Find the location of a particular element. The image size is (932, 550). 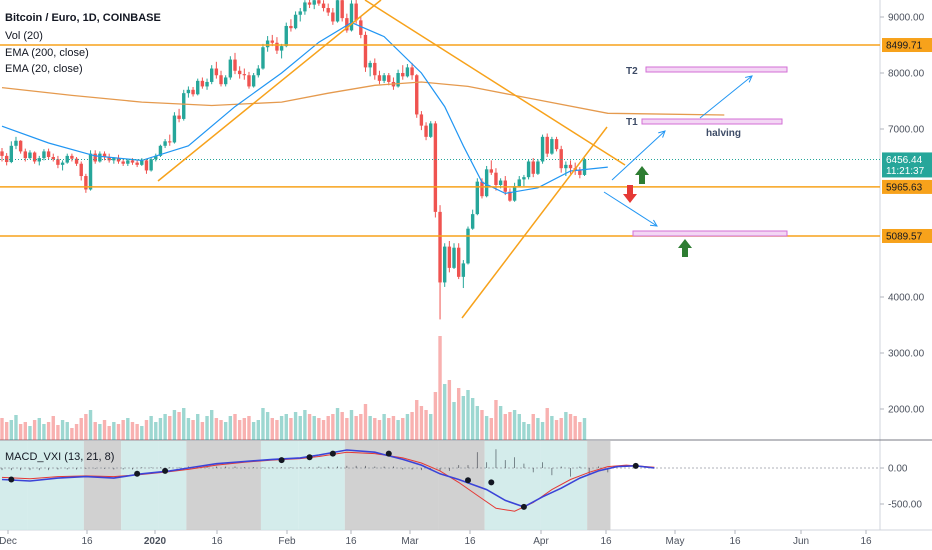

x-tick-label: Feb is located at coordinates (287, 541).